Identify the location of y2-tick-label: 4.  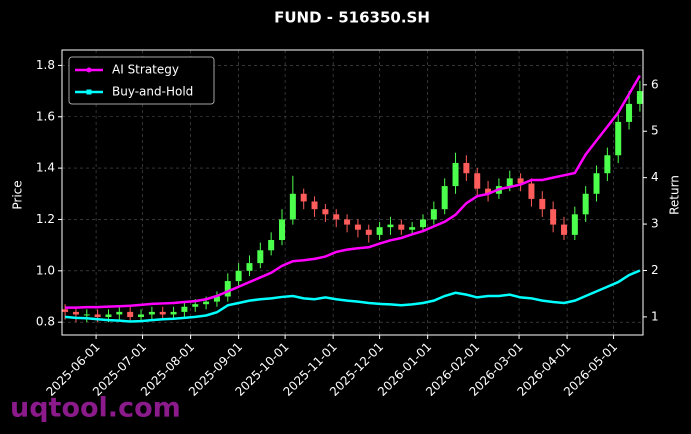
(655, 177).